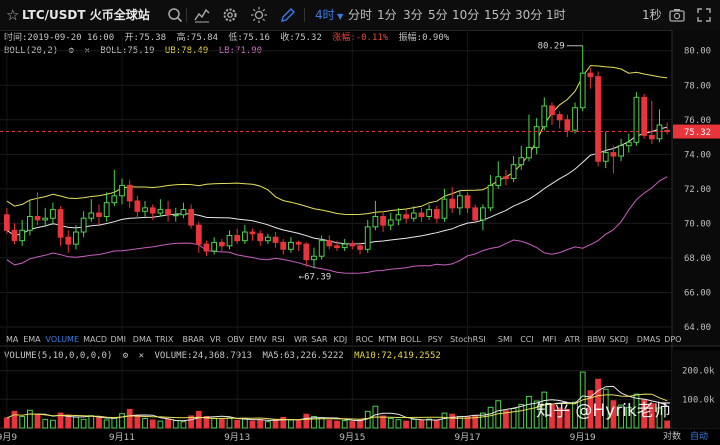 Image resolution: width=720 pixels, height=445 pixels. What do you see at coordinates (410, 339) in the screenshot?
I see `indicator-tab-boll: BOLL` at bounding box center [410, 339].